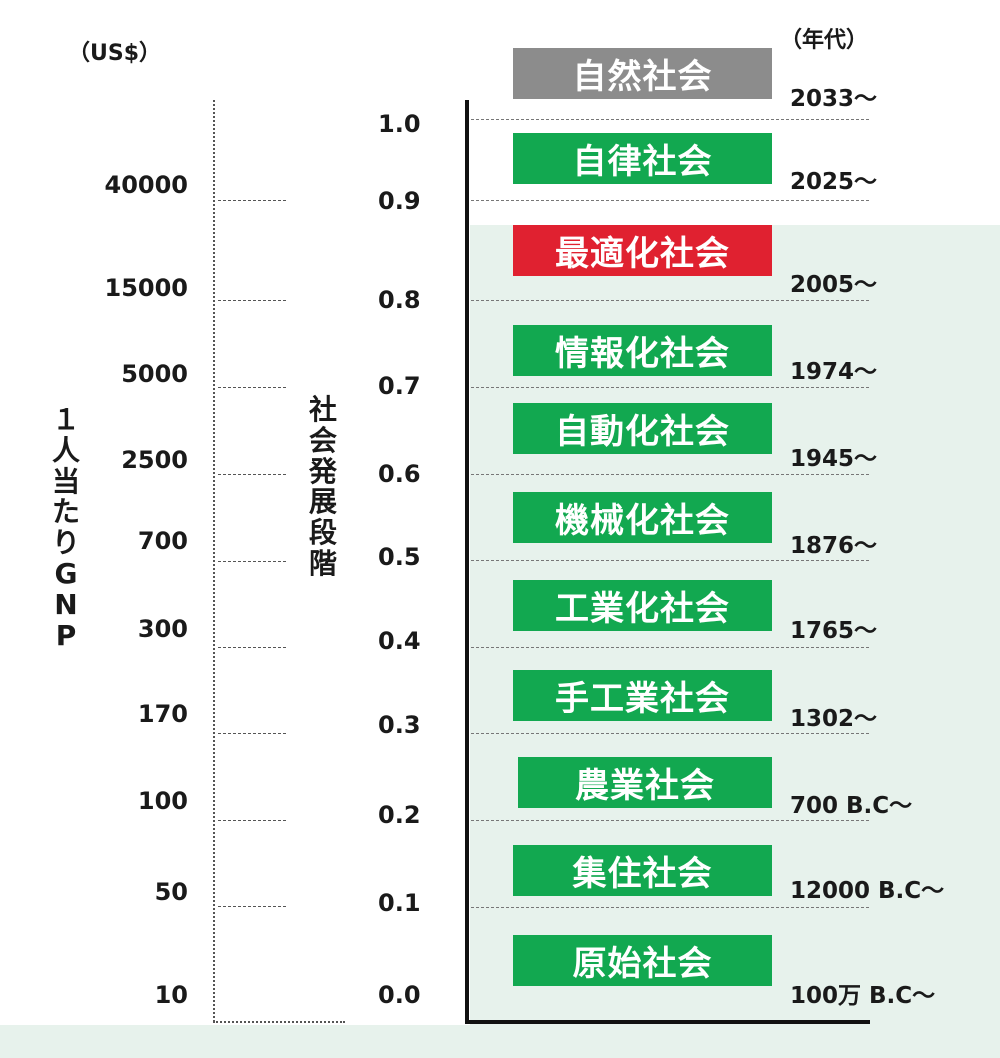 This screenshot has width=1000, height=1058. What do you see at coordinates (322, 502) in the screenshot?
I see `stage-axis-title-char: 展` at bounding box center [322, 502].